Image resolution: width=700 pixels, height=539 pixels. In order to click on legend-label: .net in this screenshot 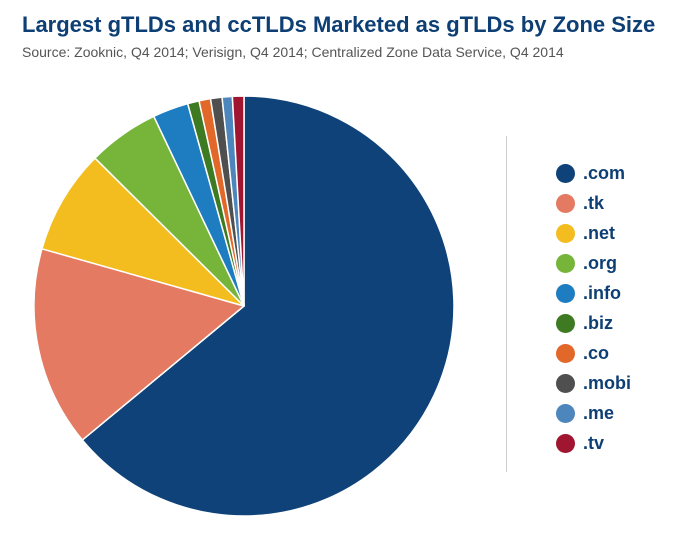, I will do `click(599, 232)`.